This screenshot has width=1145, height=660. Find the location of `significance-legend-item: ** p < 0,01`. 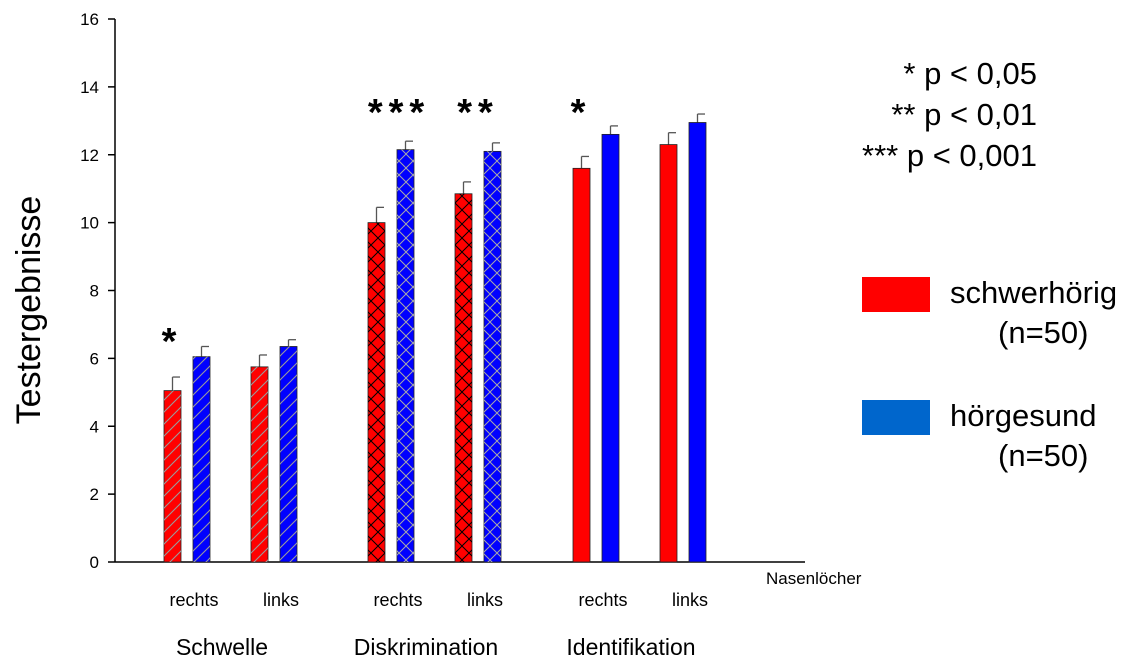

significance-legend-item: ** p < 0,01 is located at coordinates (964, 114).